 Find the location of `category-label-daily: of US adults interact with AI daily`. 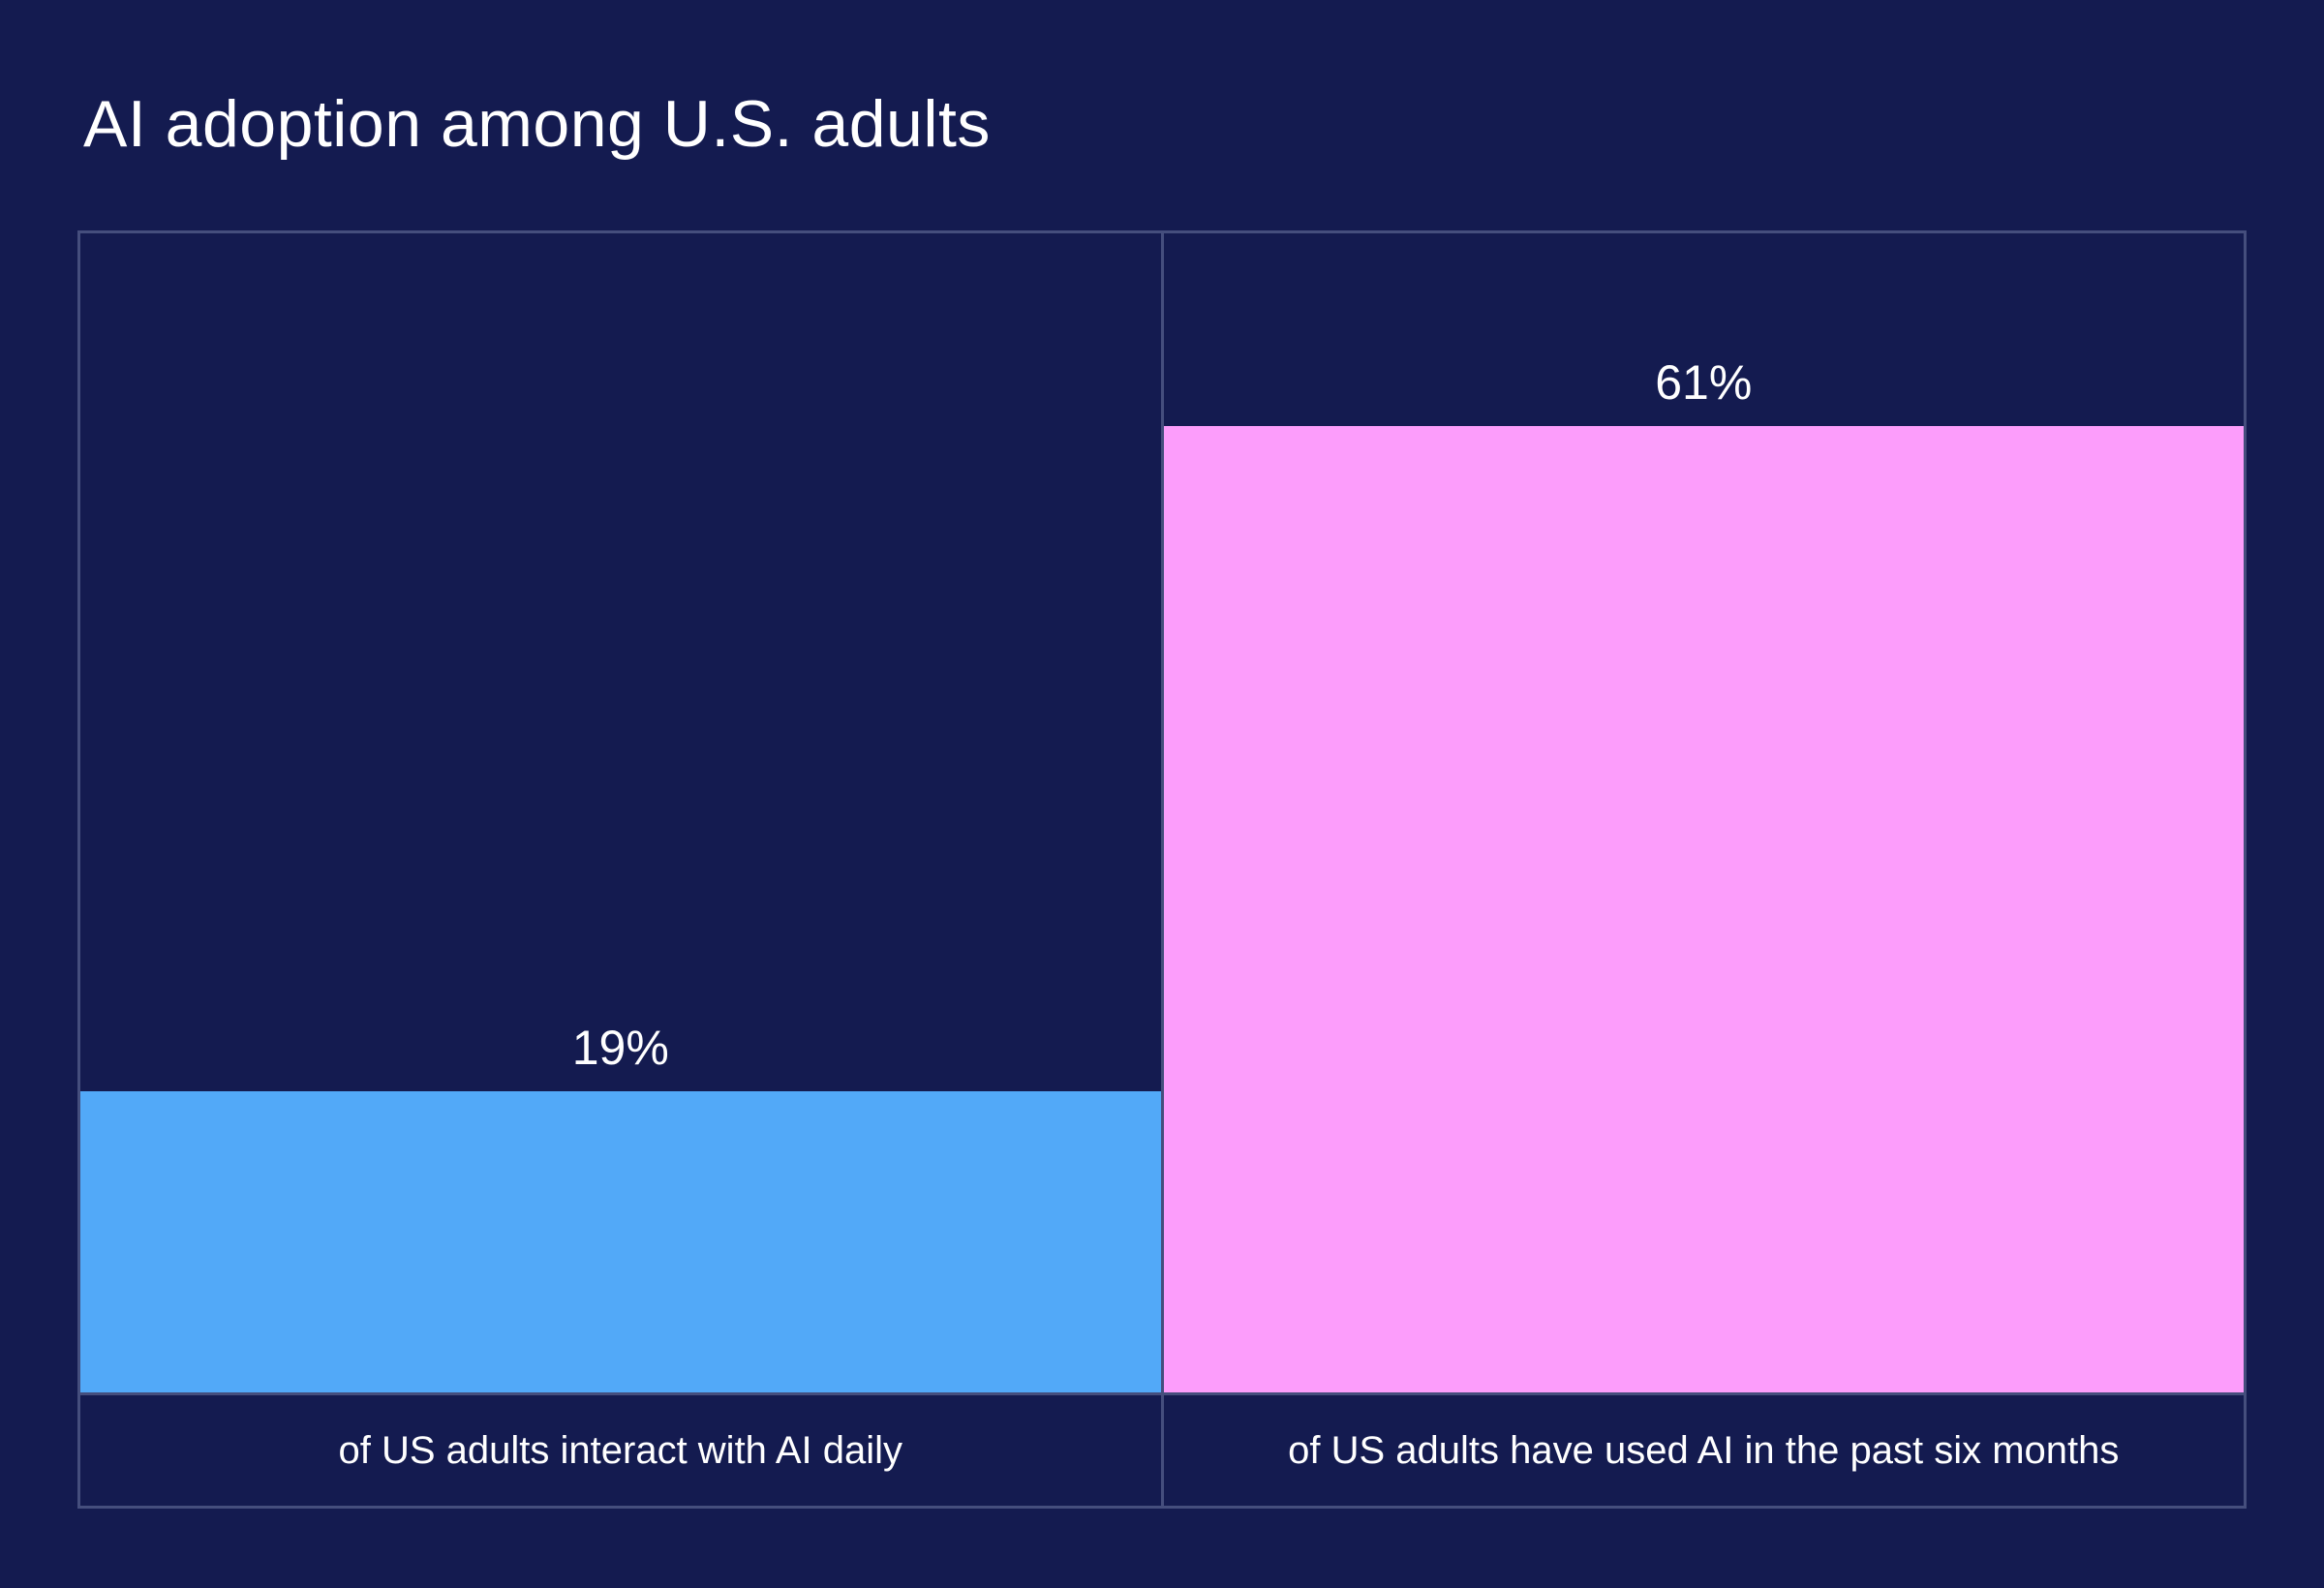

category-label-daily: of US adults interact with AI daily is located at coordinates (621, 1450).